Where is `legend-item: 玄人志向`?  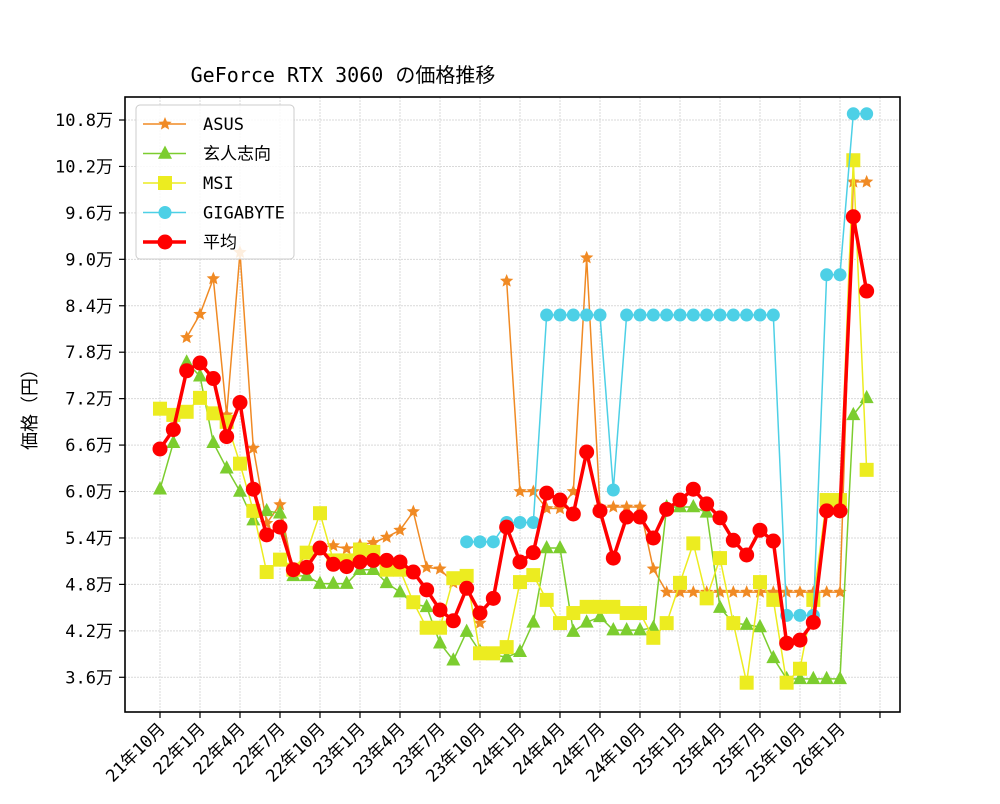
legend-item: 玄人志向 is located at coordinates (207, 155).